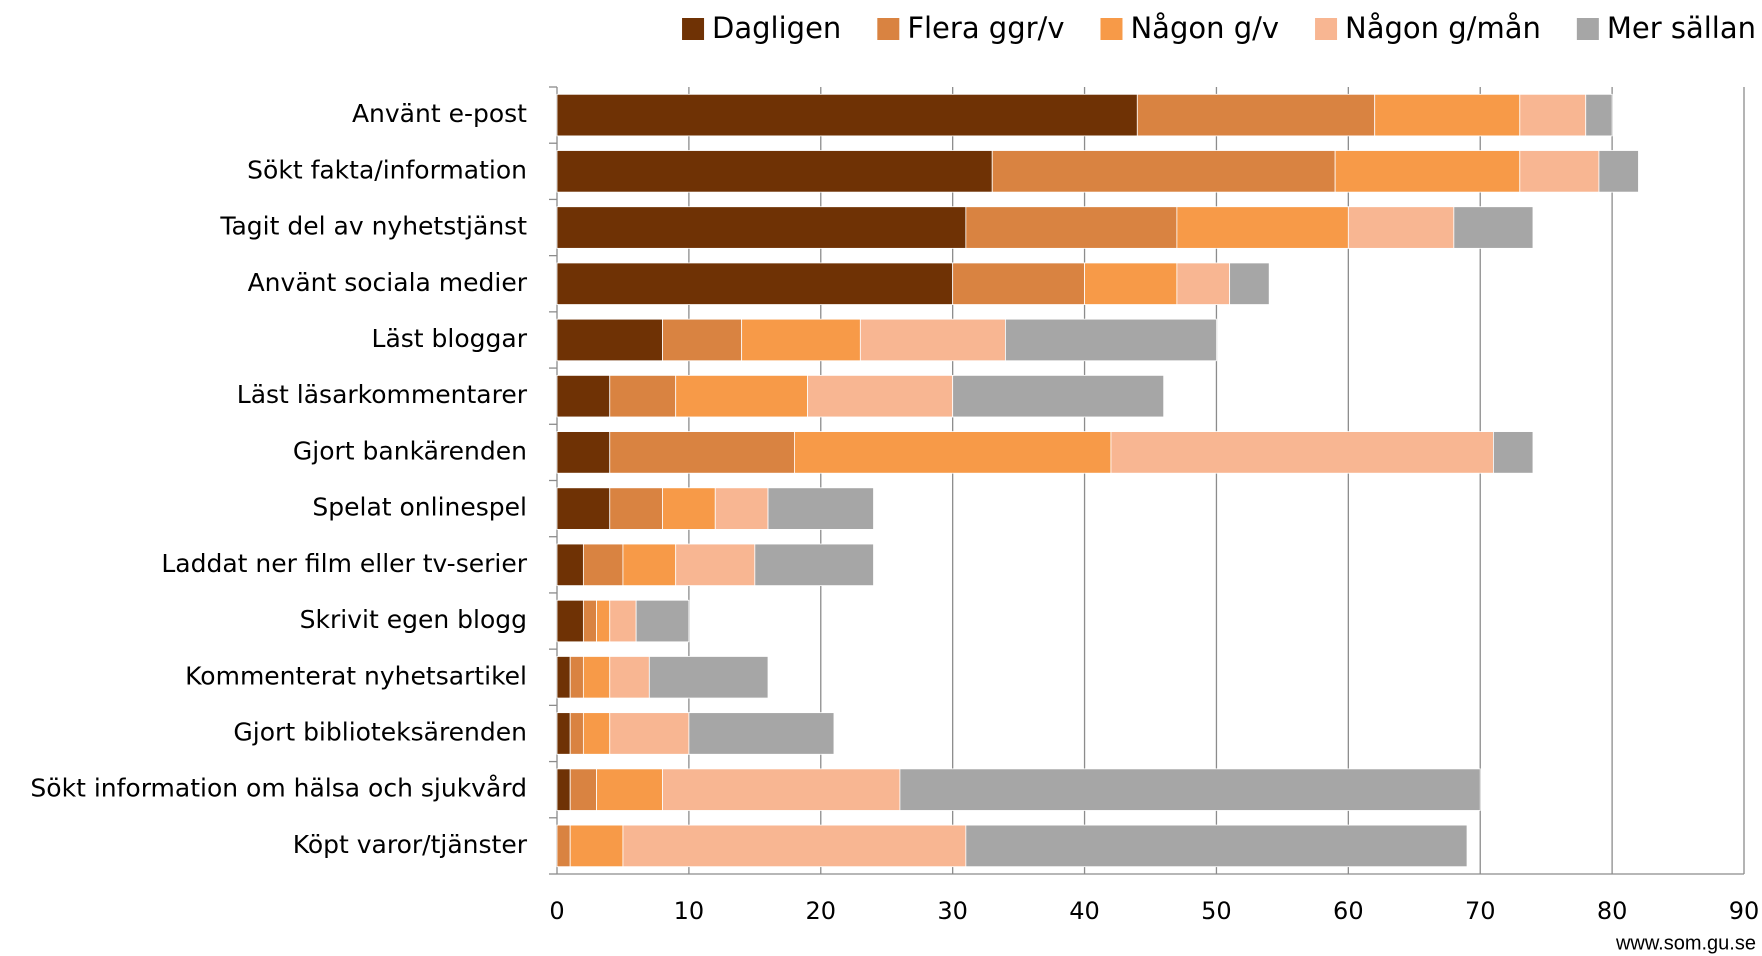  I want to click on y-tick-label: Sökt information om hälsa och sjukvård, so click(278, 788).